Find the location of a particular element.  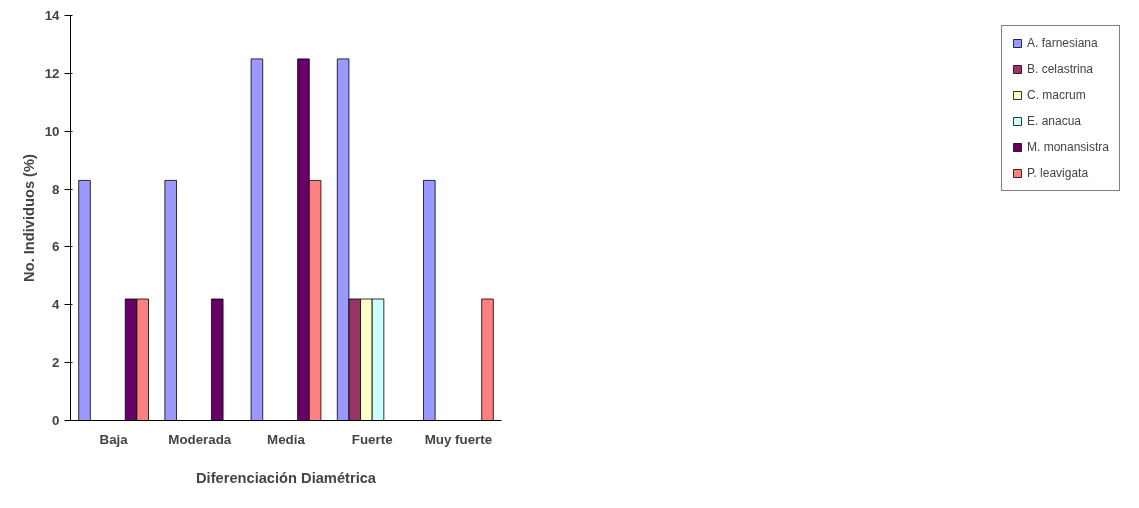

legend-label: E. anacua is located at coordinates (1054, 121).